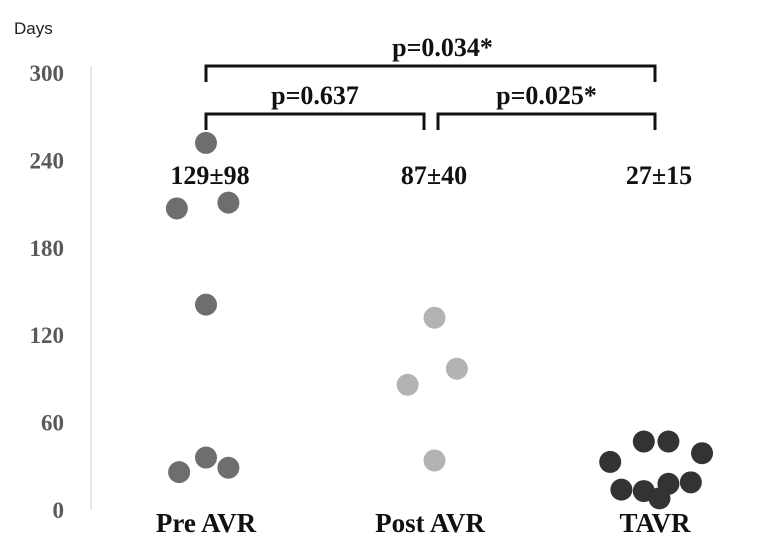 The width and height of the screenshot is (757, 538). I want to click on x-tick-labels: Pre AVR Post AVR TAVR, so click(423, 523).